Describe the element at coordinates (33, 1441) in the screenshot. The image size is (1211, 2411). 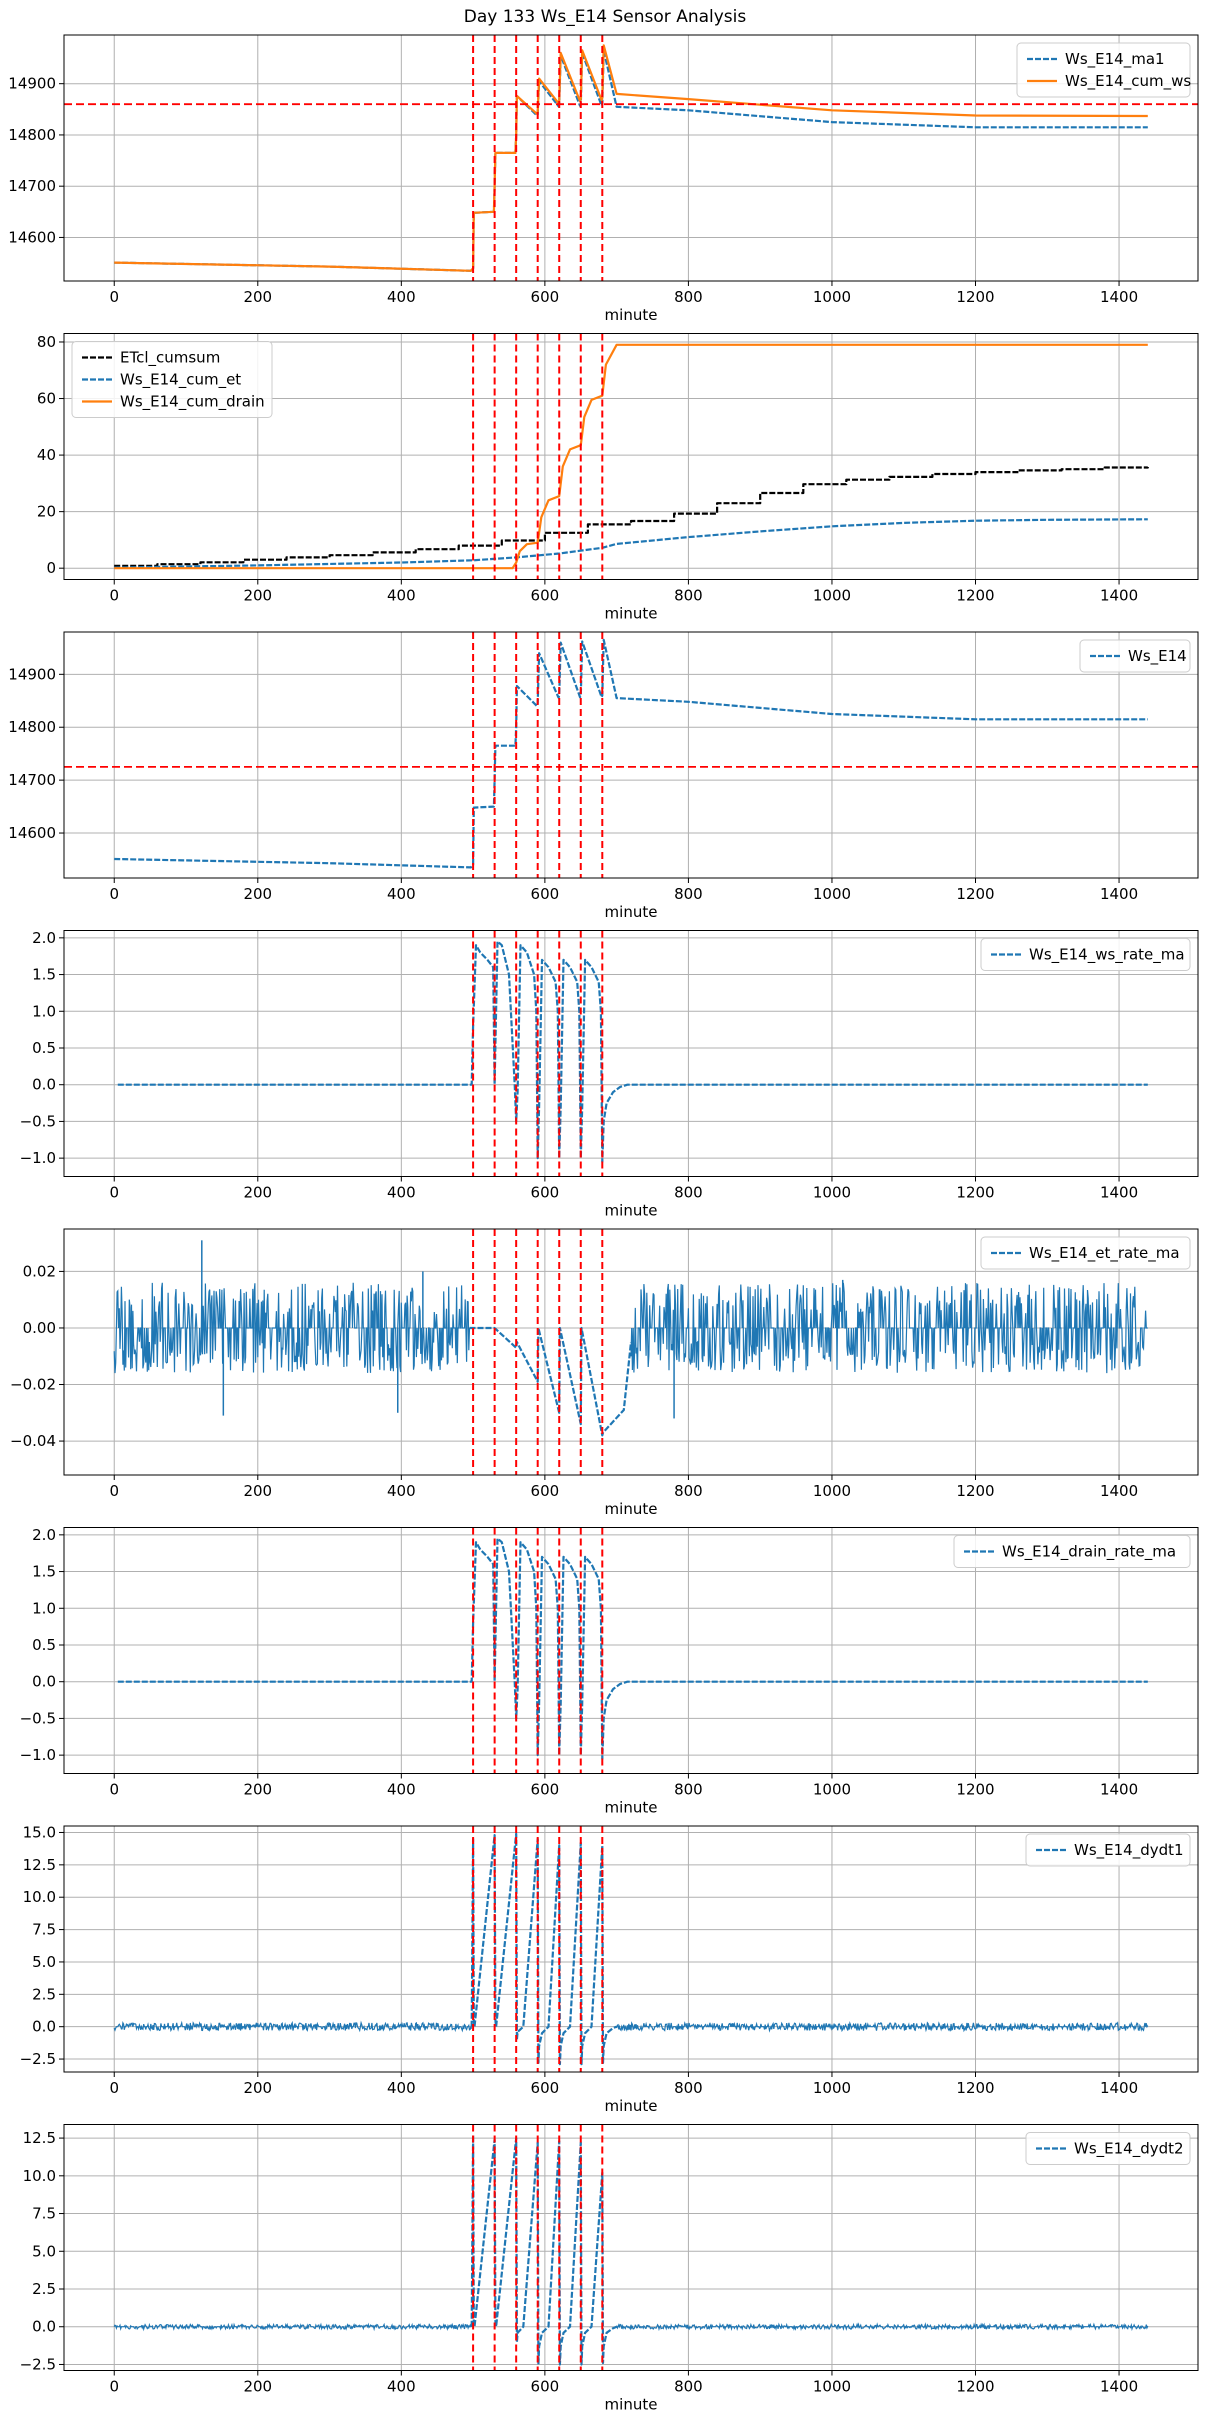
I see `y-tick-label: −0.04` at that location.